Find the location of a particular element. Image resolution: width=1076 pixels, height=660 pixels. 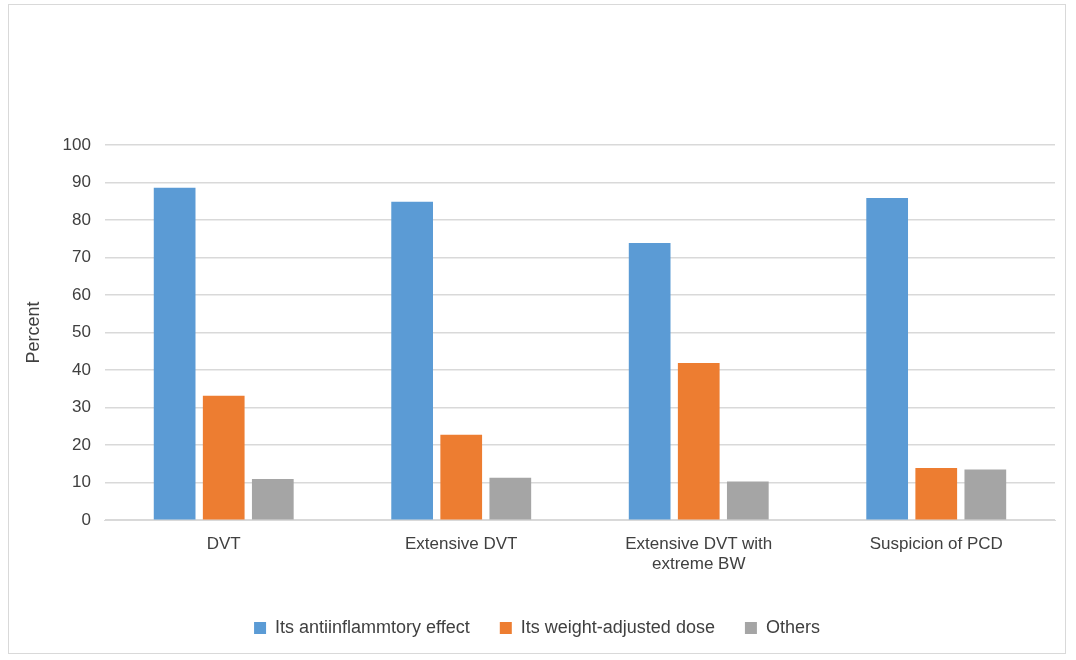

y-tick-label: 60 is located at coordinates (81, 294).